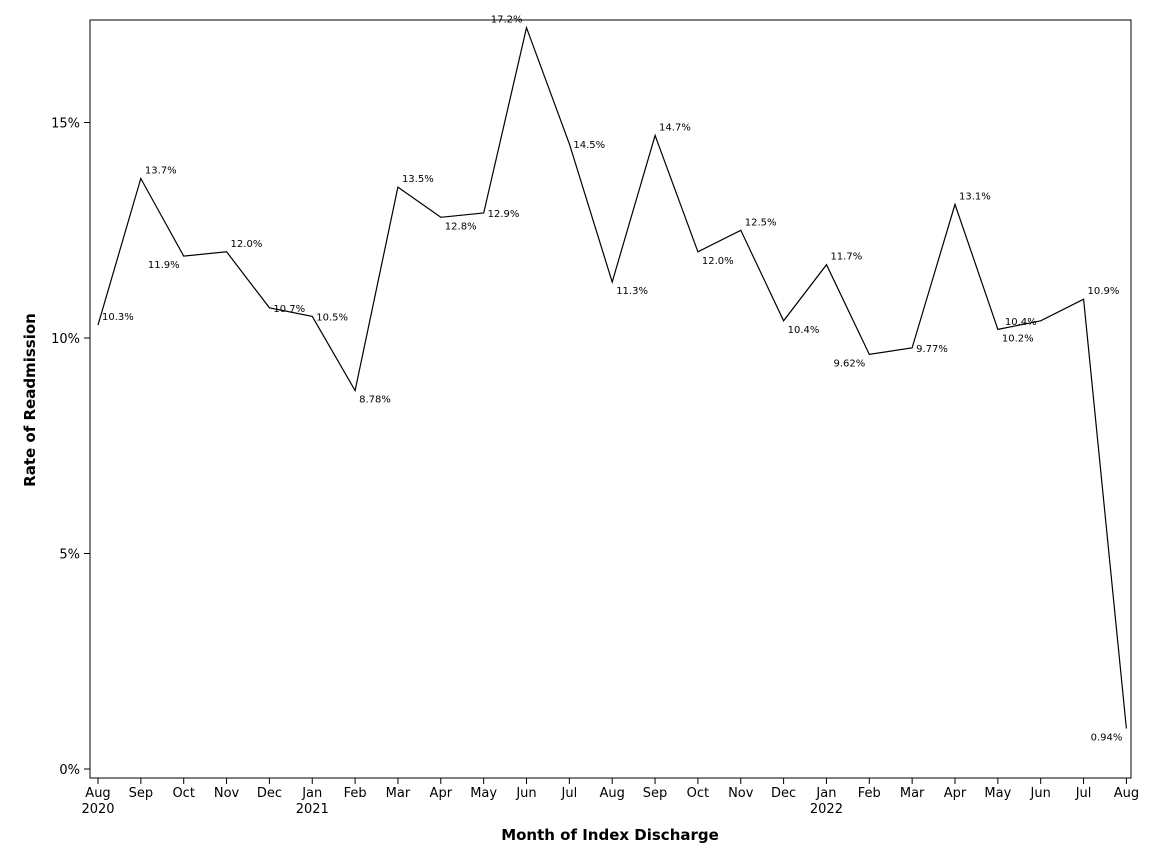 The image size is (1152, 864). I want to click on data-label: 11.3%, so click(632, 291).